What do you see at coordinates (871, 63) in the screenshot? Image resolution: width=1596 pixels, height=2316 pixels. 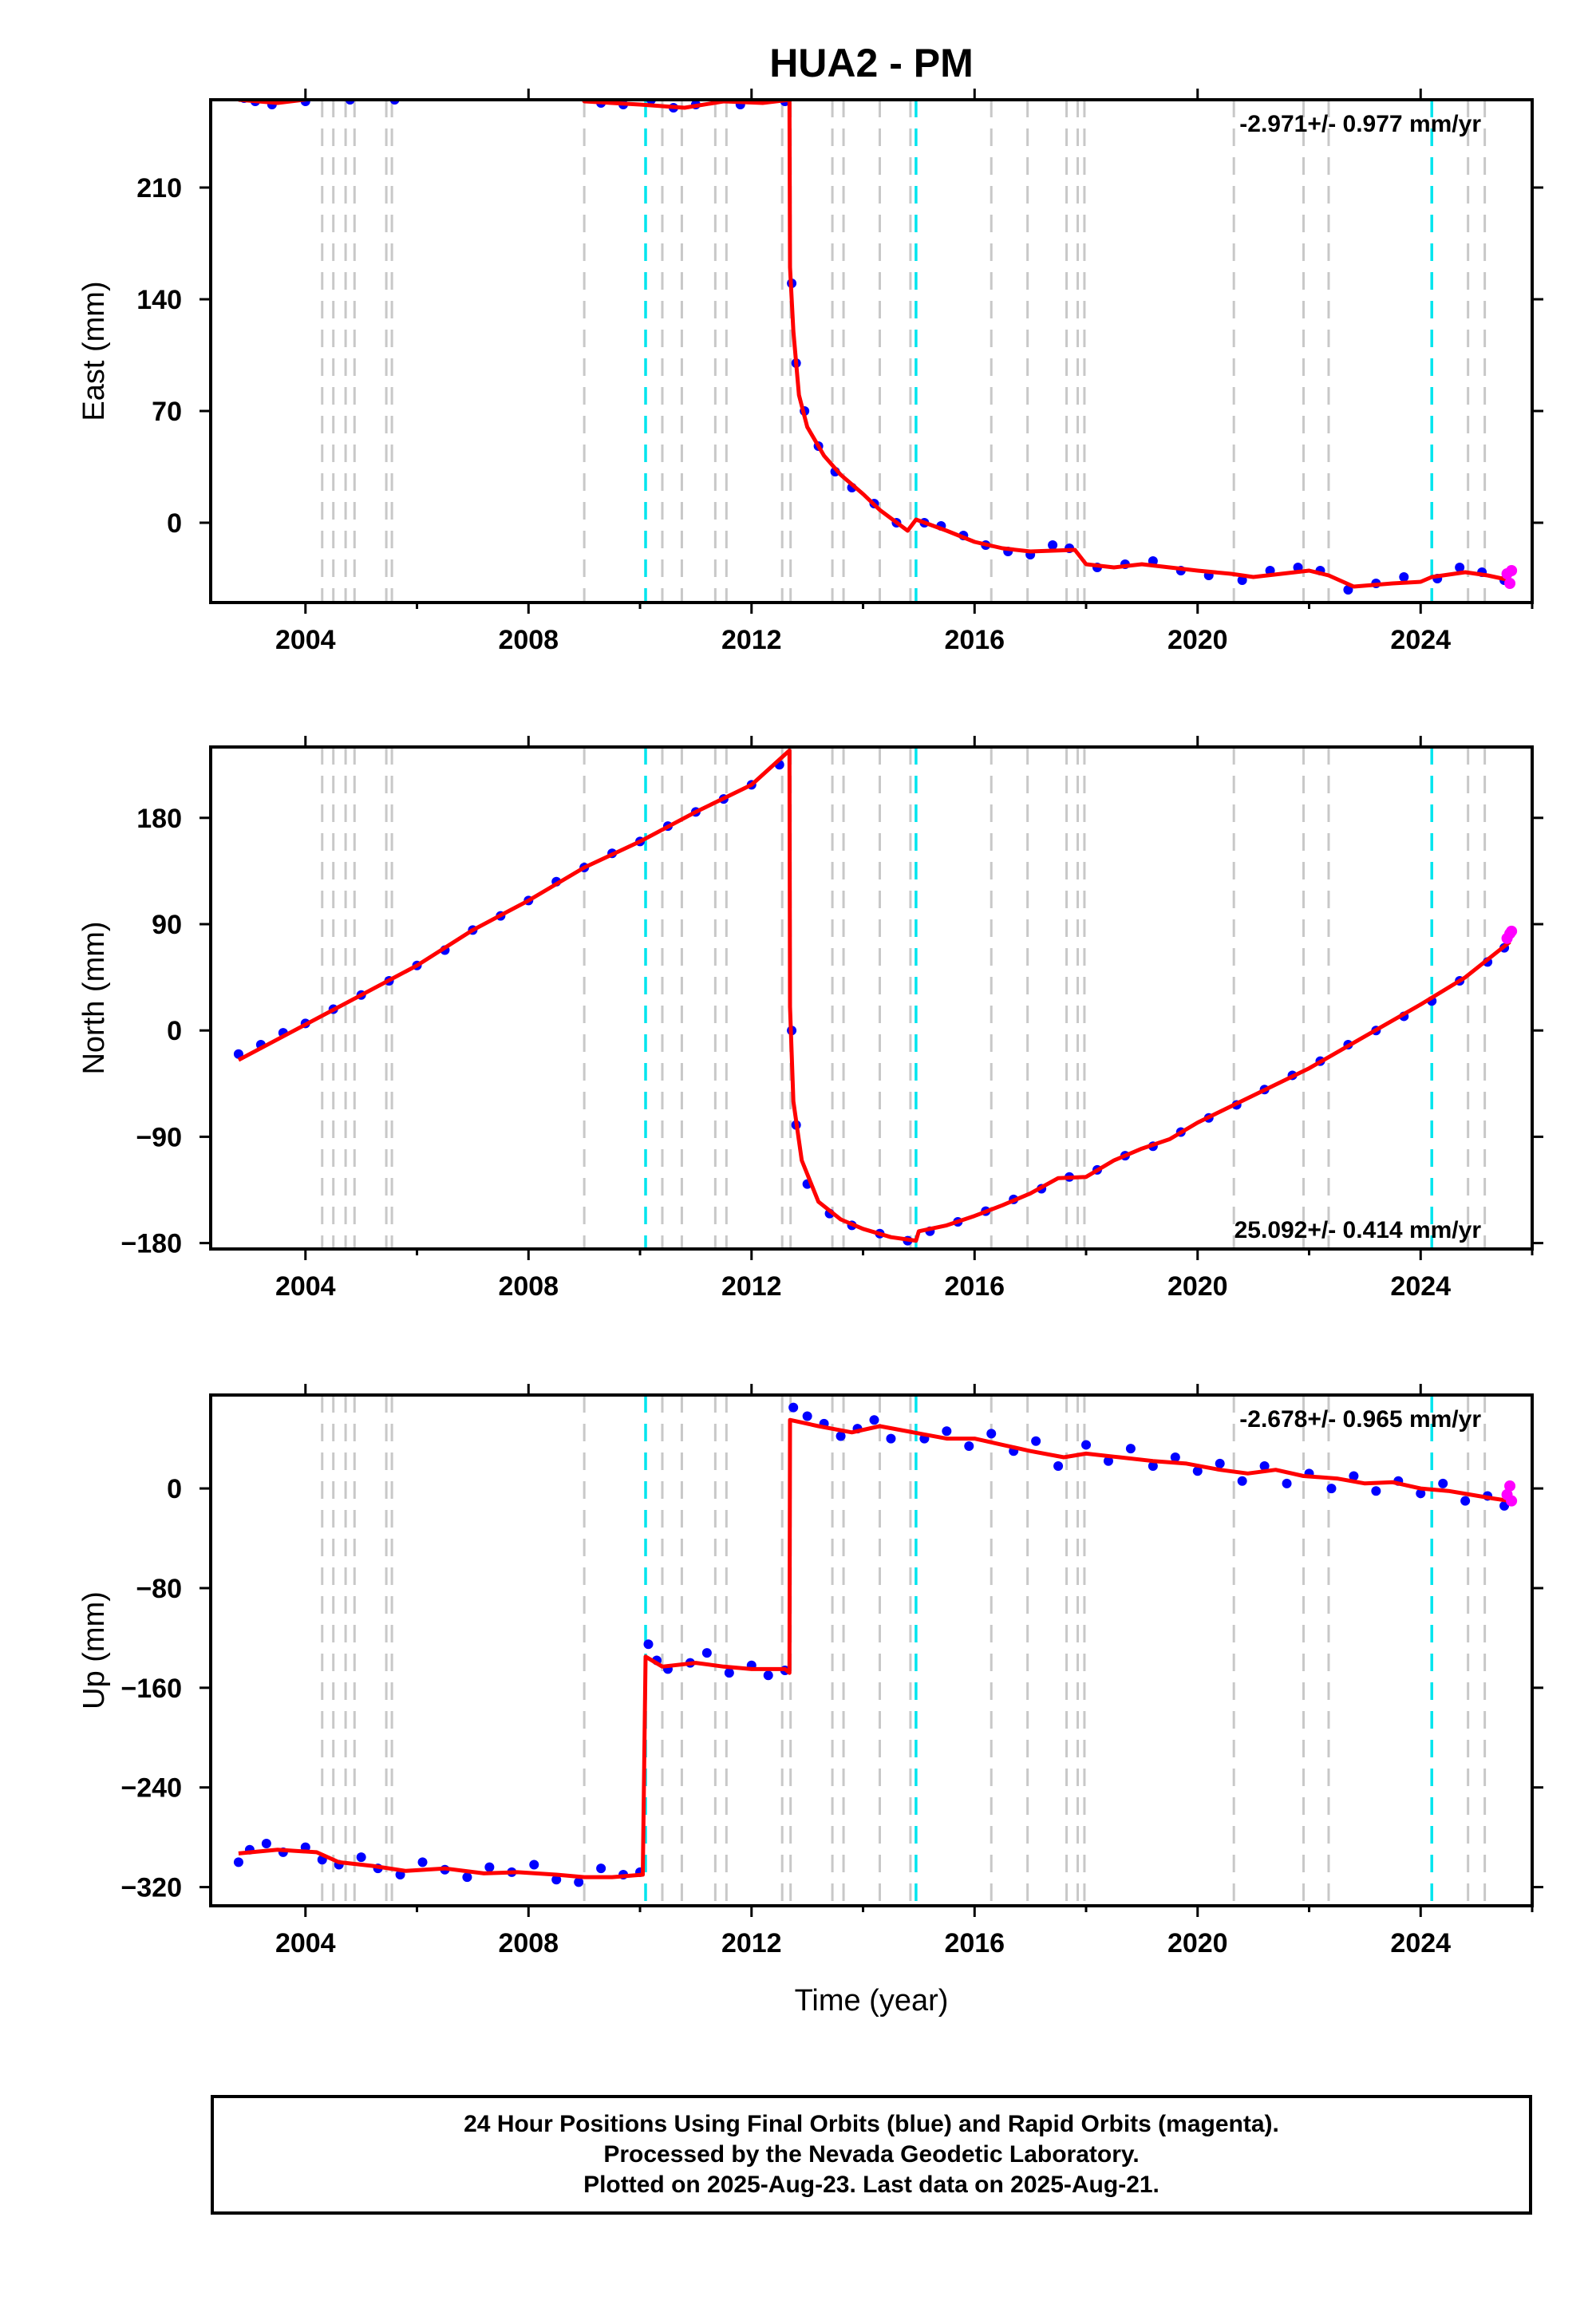 I see `chart-title: HUA2 - PM` at bounding box center [871, 63].